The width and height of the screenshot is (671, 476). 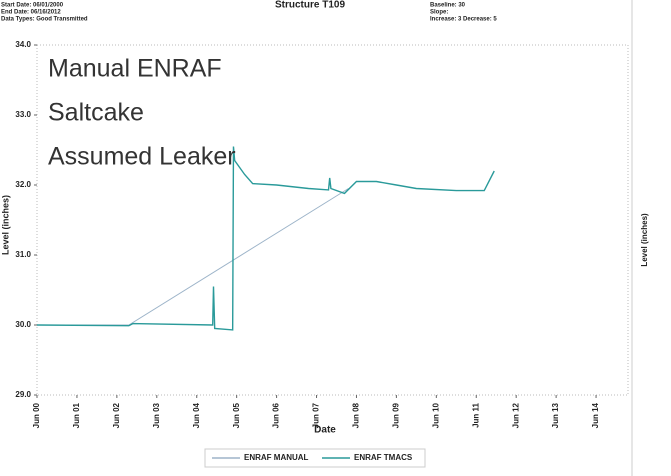 I want to click on x-tick-label: Jun 02, so click(x=116, y=415).